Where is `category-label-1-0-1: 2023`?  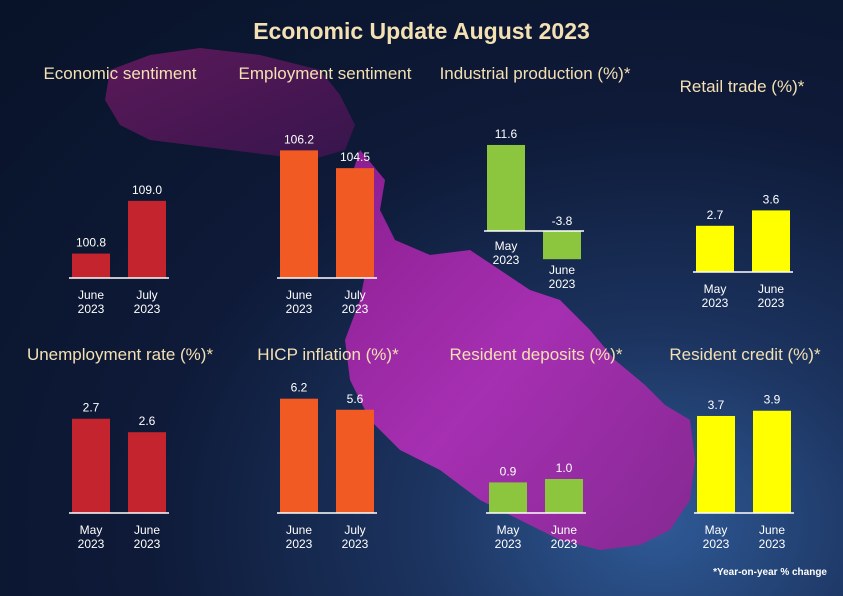 category-label-1-0-1: 2023 is located at coordinates (299, 309).